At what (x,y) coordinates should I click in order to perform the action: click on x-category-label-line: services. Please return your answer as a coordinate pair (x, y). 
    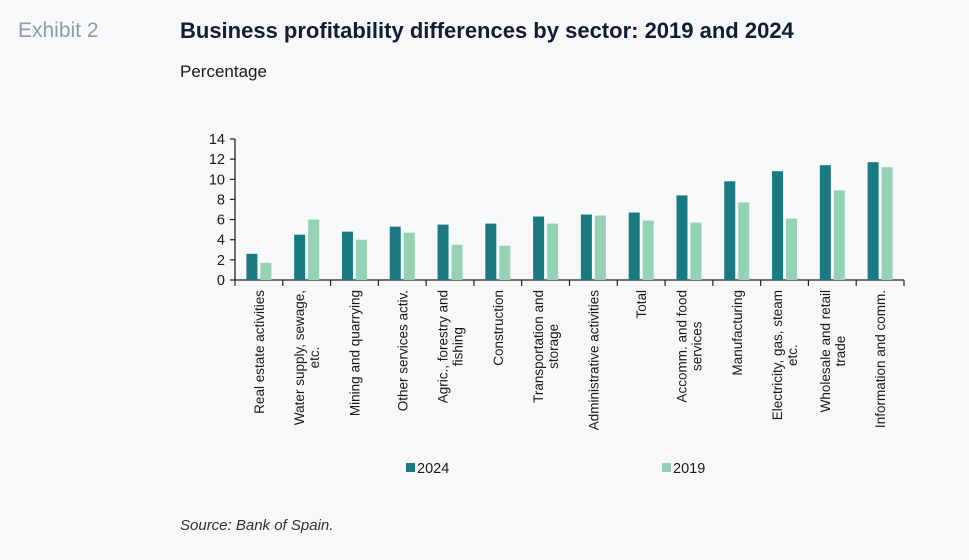
    Looking at the image, I should click on (696, 346).